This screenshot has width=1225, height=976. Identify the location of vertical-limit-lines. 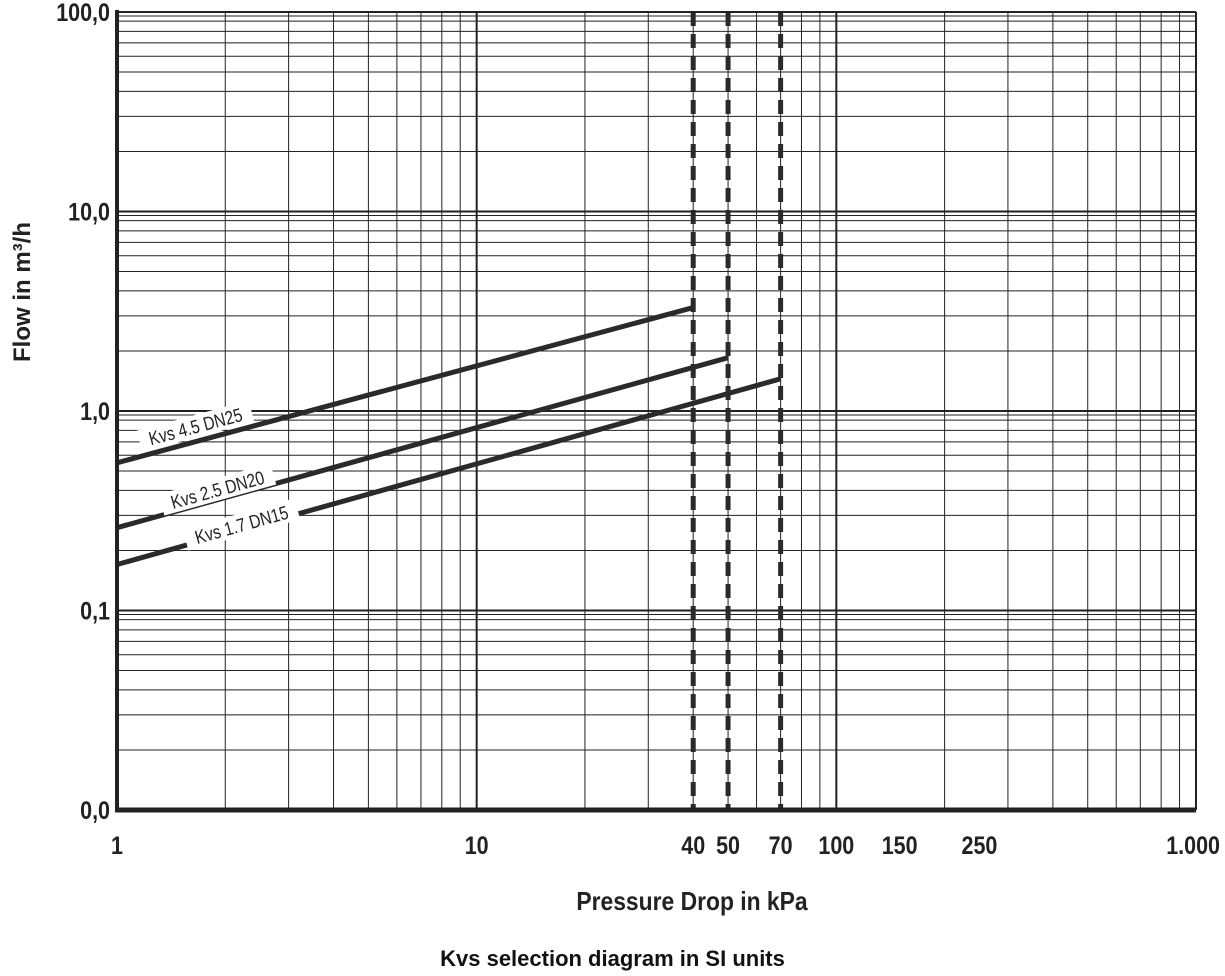
(737, 411).